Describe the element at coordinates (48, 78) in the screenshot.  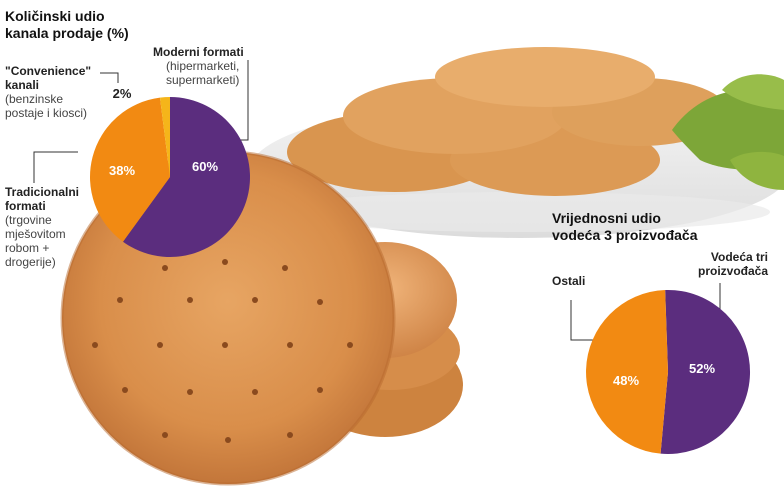
I see `slice-label-convenience: "Convenience" kanali` at that location.